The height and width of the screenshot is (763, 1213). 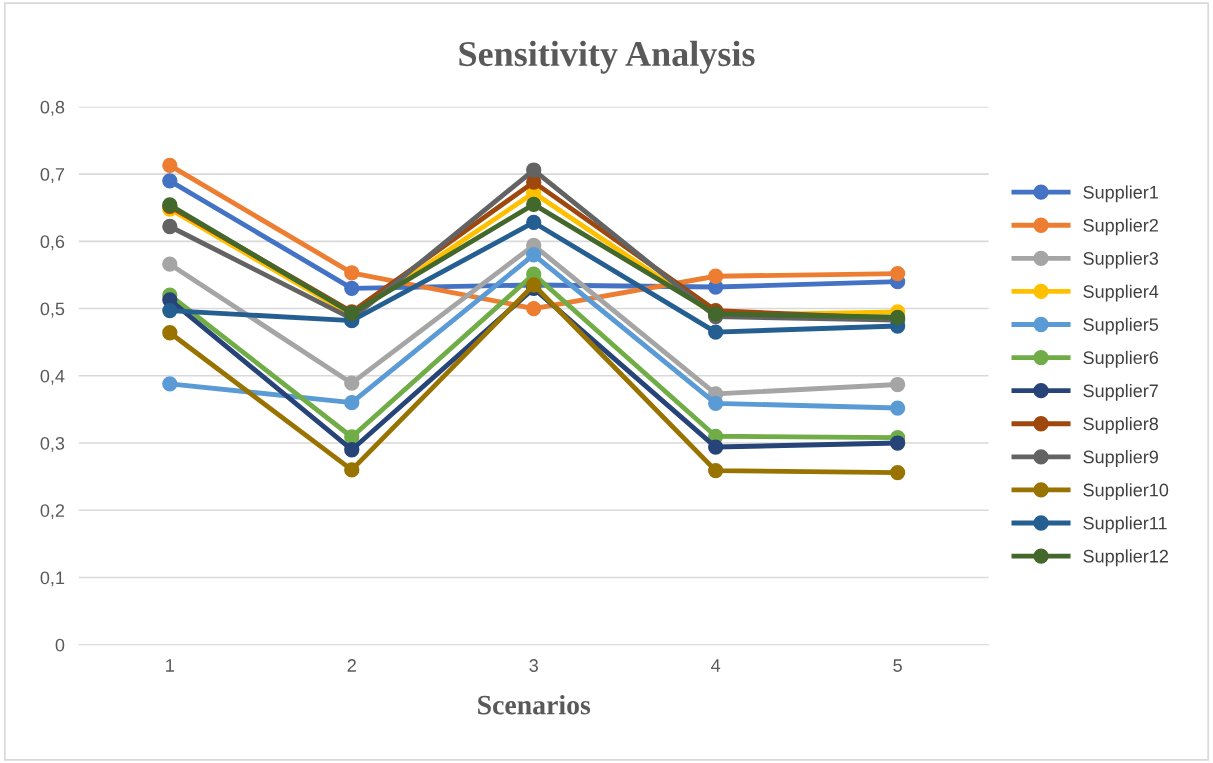 What do you see at coordinates (52, 108) in the screenshot?
I see `y-tick-label: 0,8` at bounding box center [52, 108].